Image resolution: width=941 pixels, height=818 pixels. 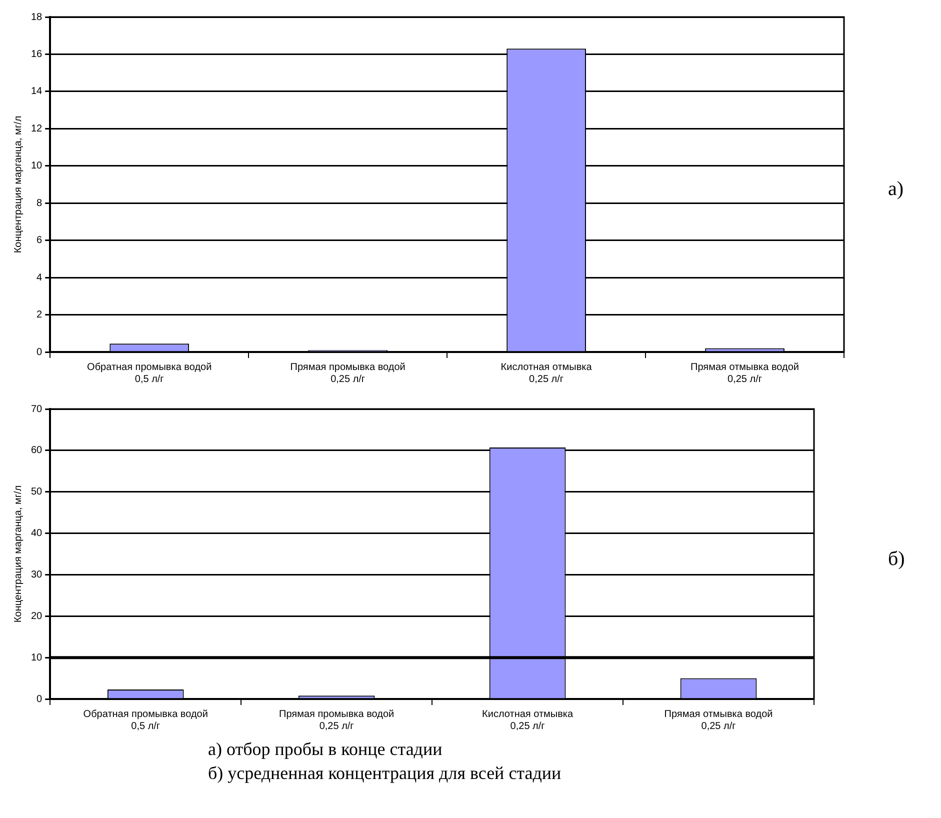 I want to click on text: б) усредненная концентрация для всей стадии, so click(x=385, y=773).